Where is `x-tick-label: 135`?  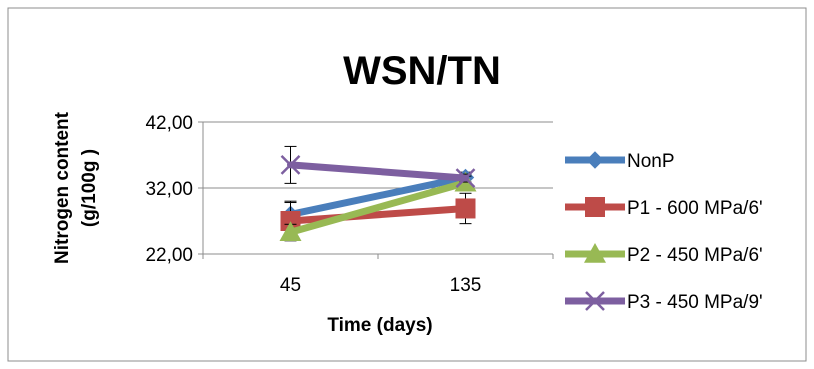
x-tick-label: 135 is located at coordinates (466, 285).